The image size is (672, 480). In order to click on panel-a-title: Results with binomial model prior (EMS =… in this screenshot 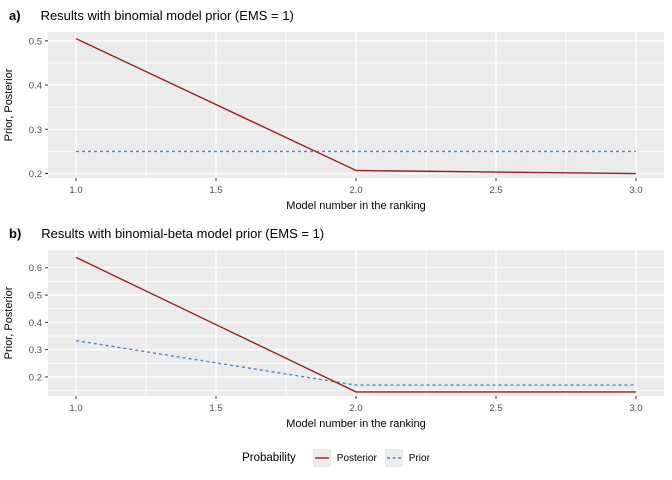, I will do `click(167, 15)`.